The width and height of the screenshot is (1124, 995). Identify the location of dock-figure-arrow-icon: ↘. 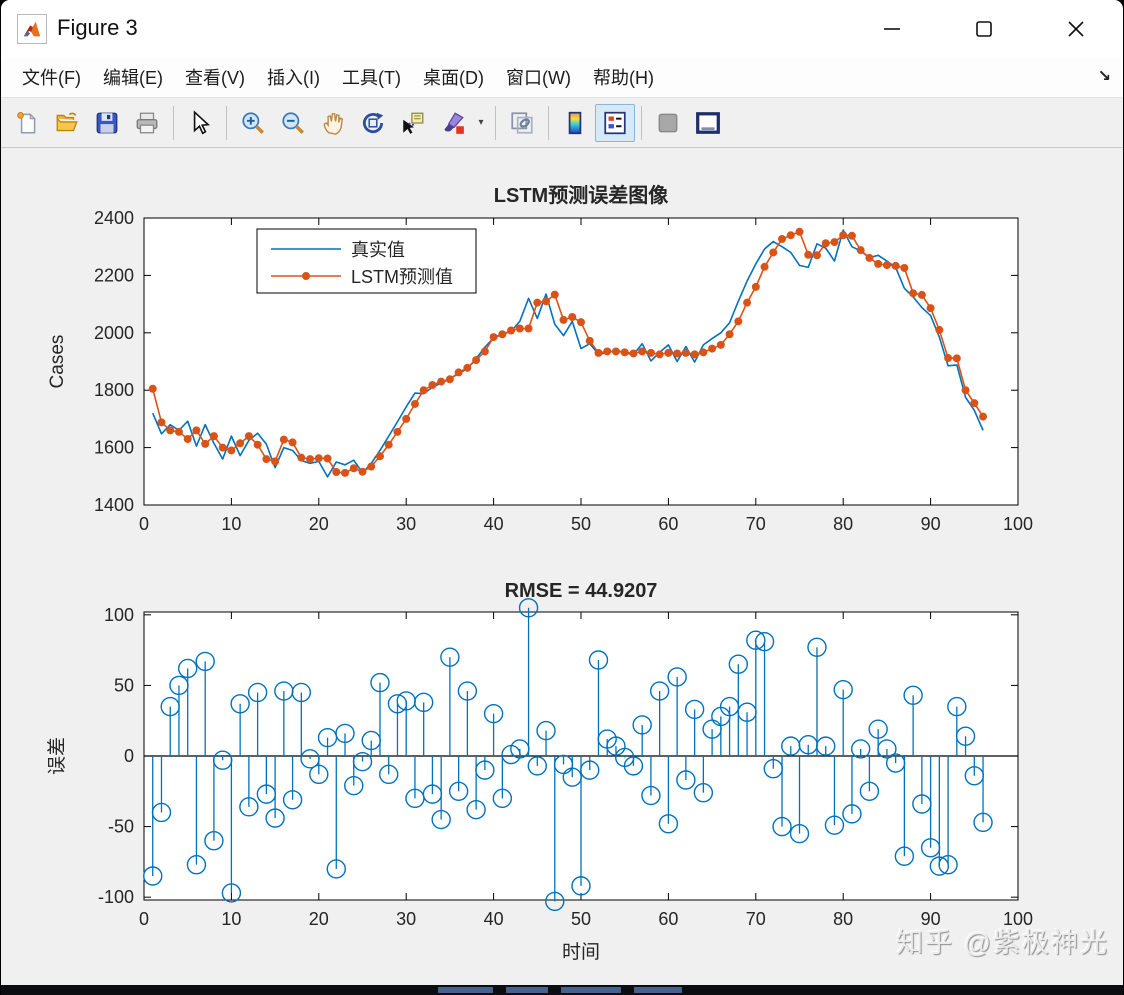
(1104, 76).